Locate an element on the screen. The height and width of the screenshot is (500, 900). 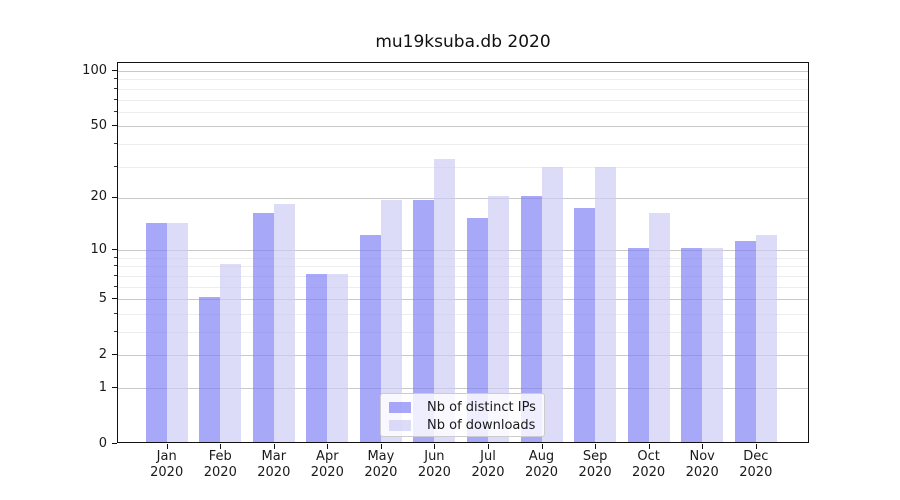
bar-nb-of-distinct-ips-dec is located at coordinates (745, 341).